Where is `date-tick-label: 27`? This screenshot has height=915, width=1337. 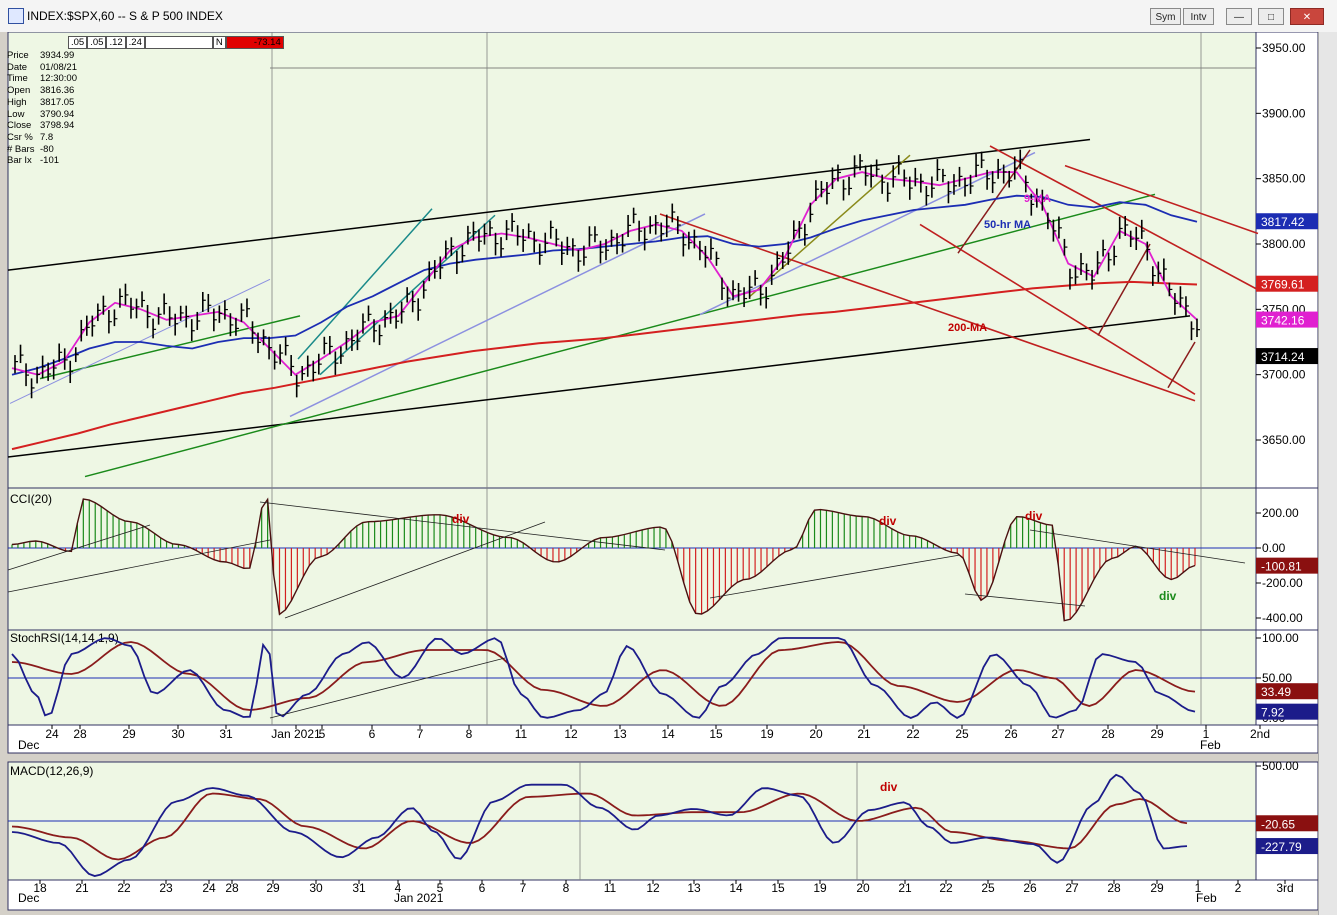
date-tick-label: 27 is located at coordinates (1072, 888).